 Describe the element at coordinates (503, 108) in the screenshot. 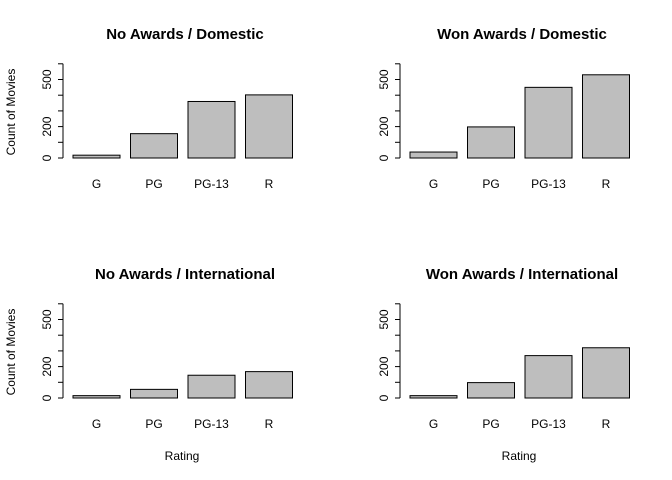

I see `chart-panel: Won Awards / Domestic 0 200 500 G PG PG-13 R` at that location.